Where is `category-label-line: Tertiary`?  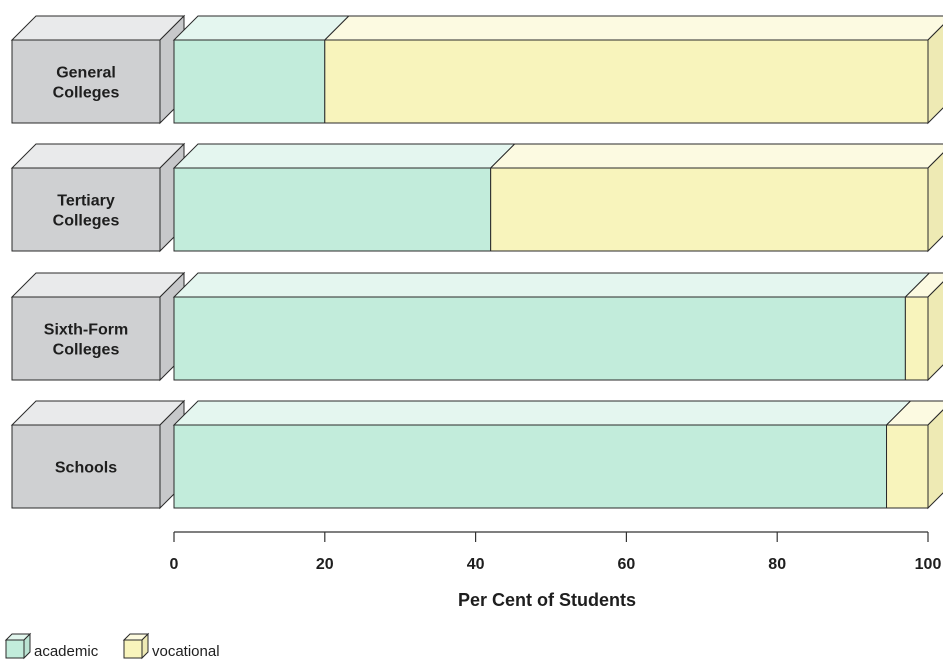 category-label-line: Tertiary is located at coordinates (86, 201).